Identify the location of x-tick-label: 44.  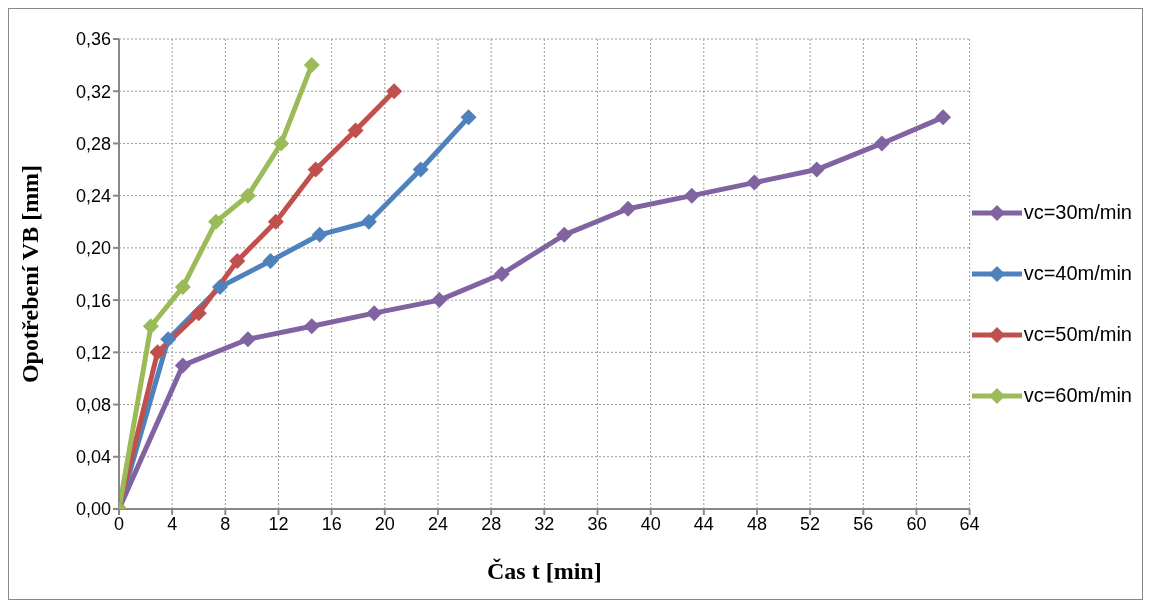
(703, 523).